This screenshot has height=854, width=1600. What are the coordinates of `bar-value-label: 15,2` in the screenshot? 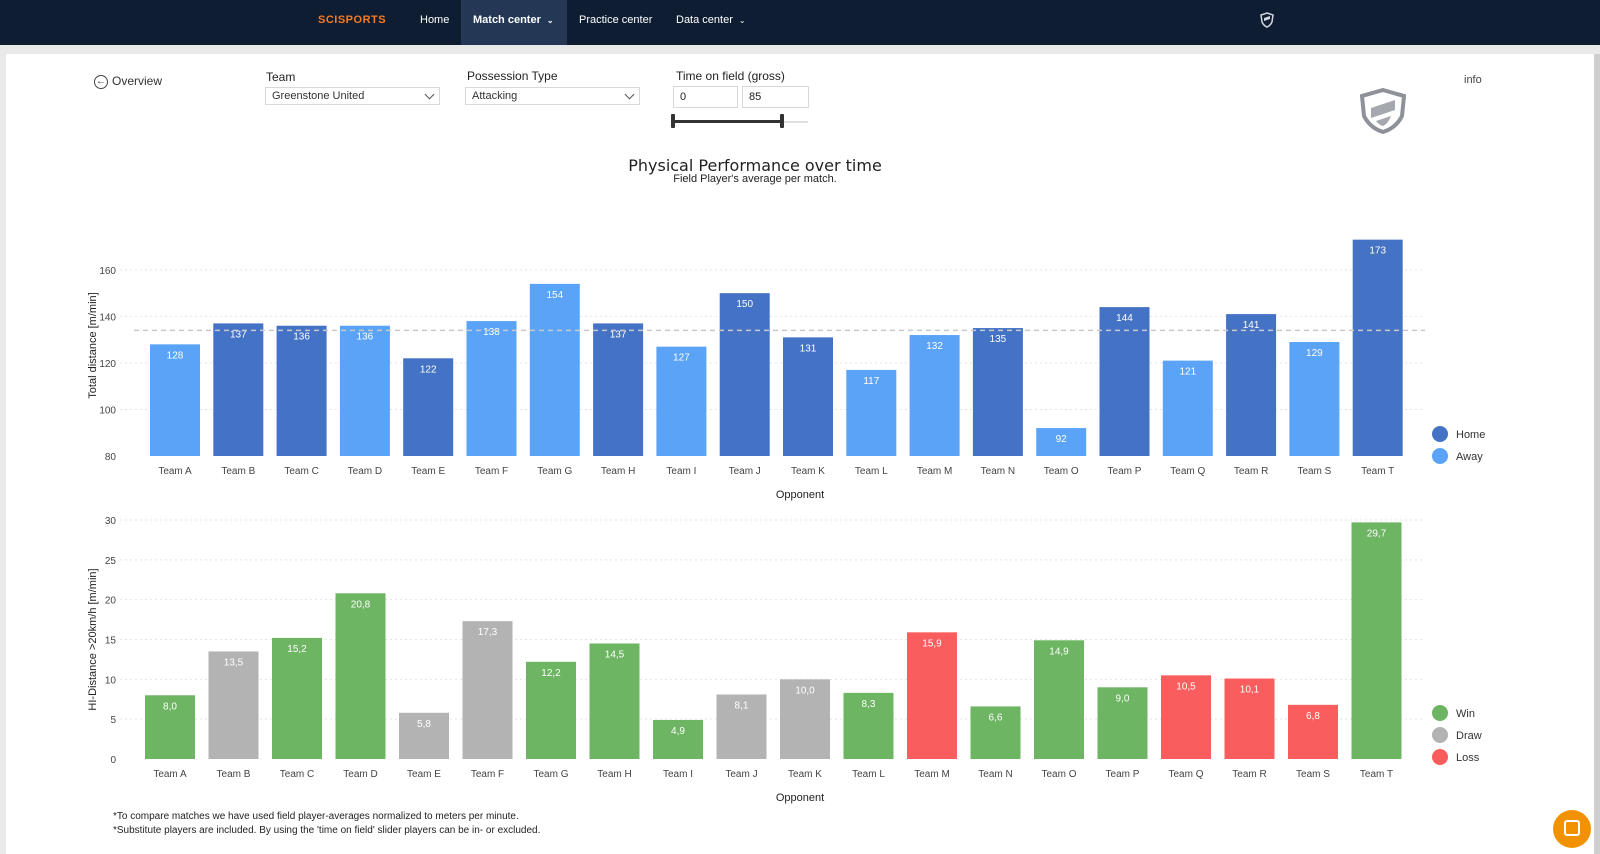 It's located at (297, 649).